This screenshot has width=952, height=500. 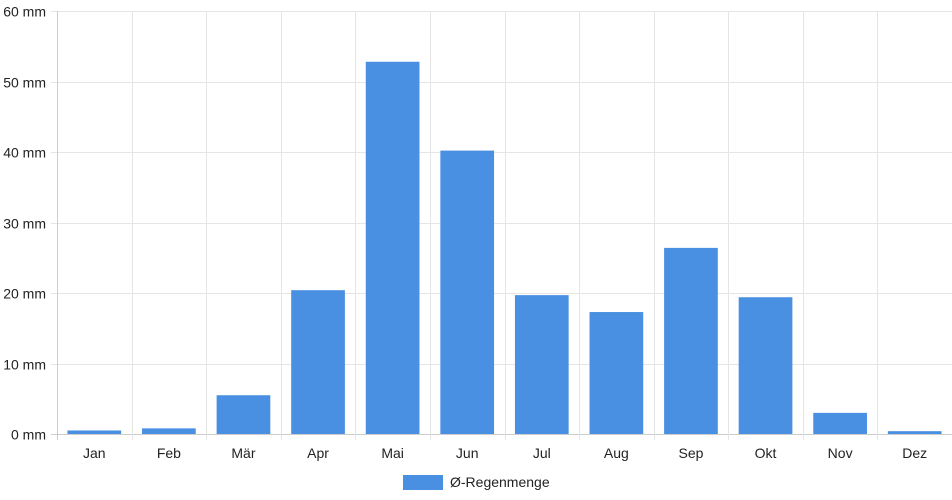 I want to click on y-tick-label: 60 mm, so click(x=24, y=12).